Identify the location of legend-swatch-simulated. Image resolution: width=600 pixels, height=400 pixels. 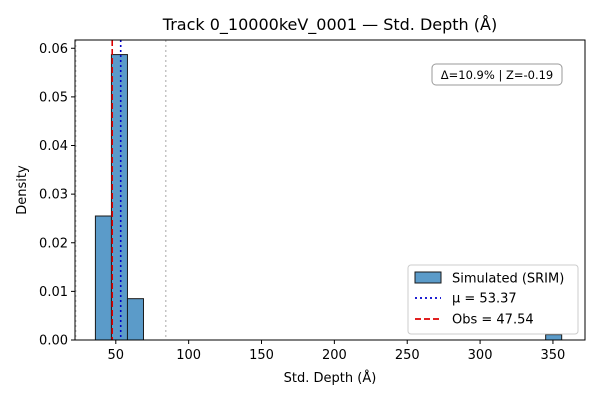
(428, 277).